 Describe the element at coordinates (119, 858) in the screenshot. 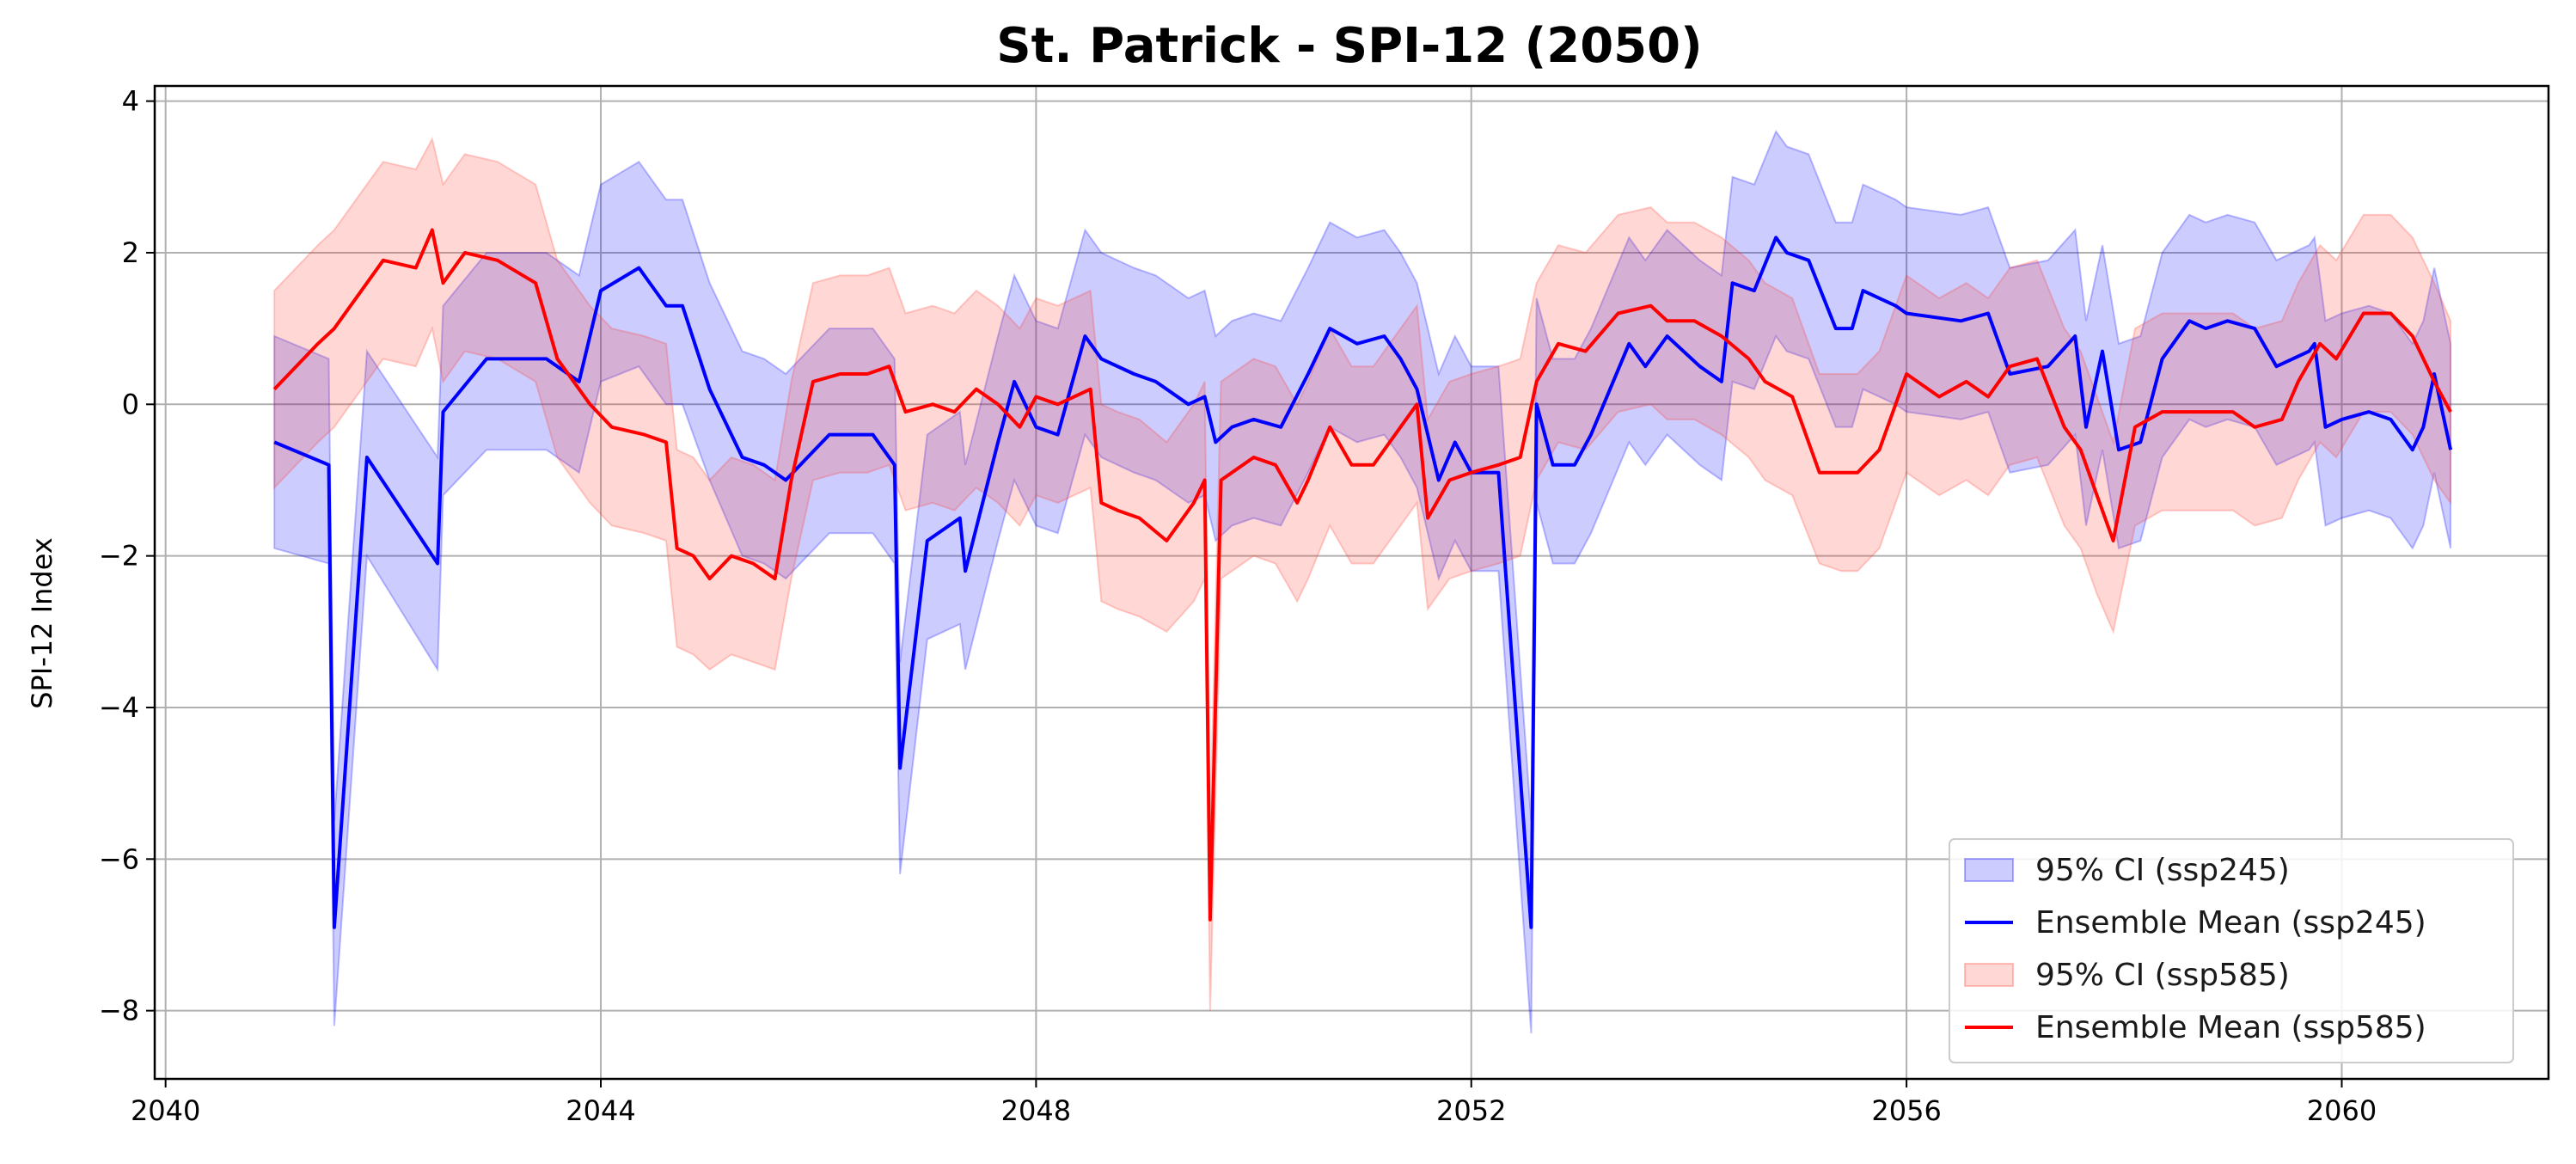

I see `y-tick-label--6: −6` at that location.